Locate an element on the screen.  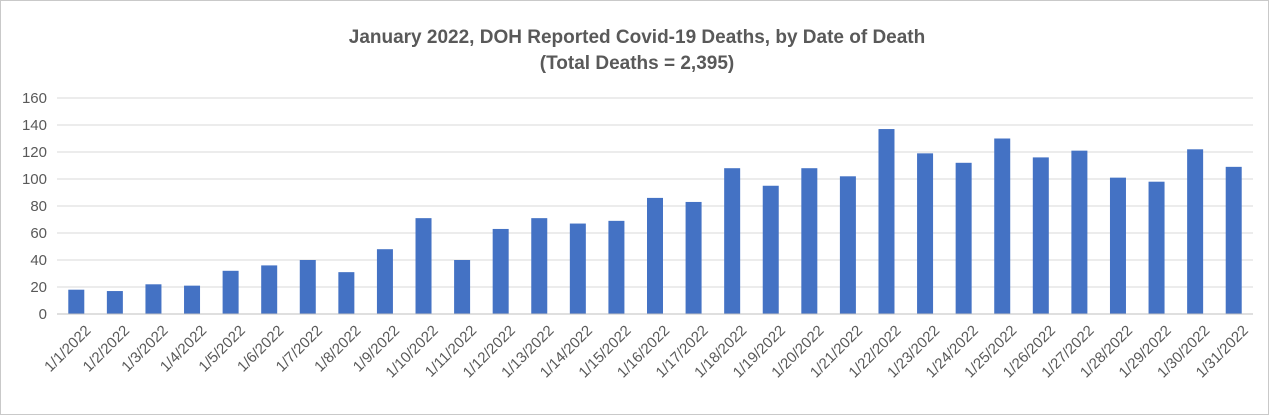
y-tick-label: 0 is located at coordinates (43, 314).